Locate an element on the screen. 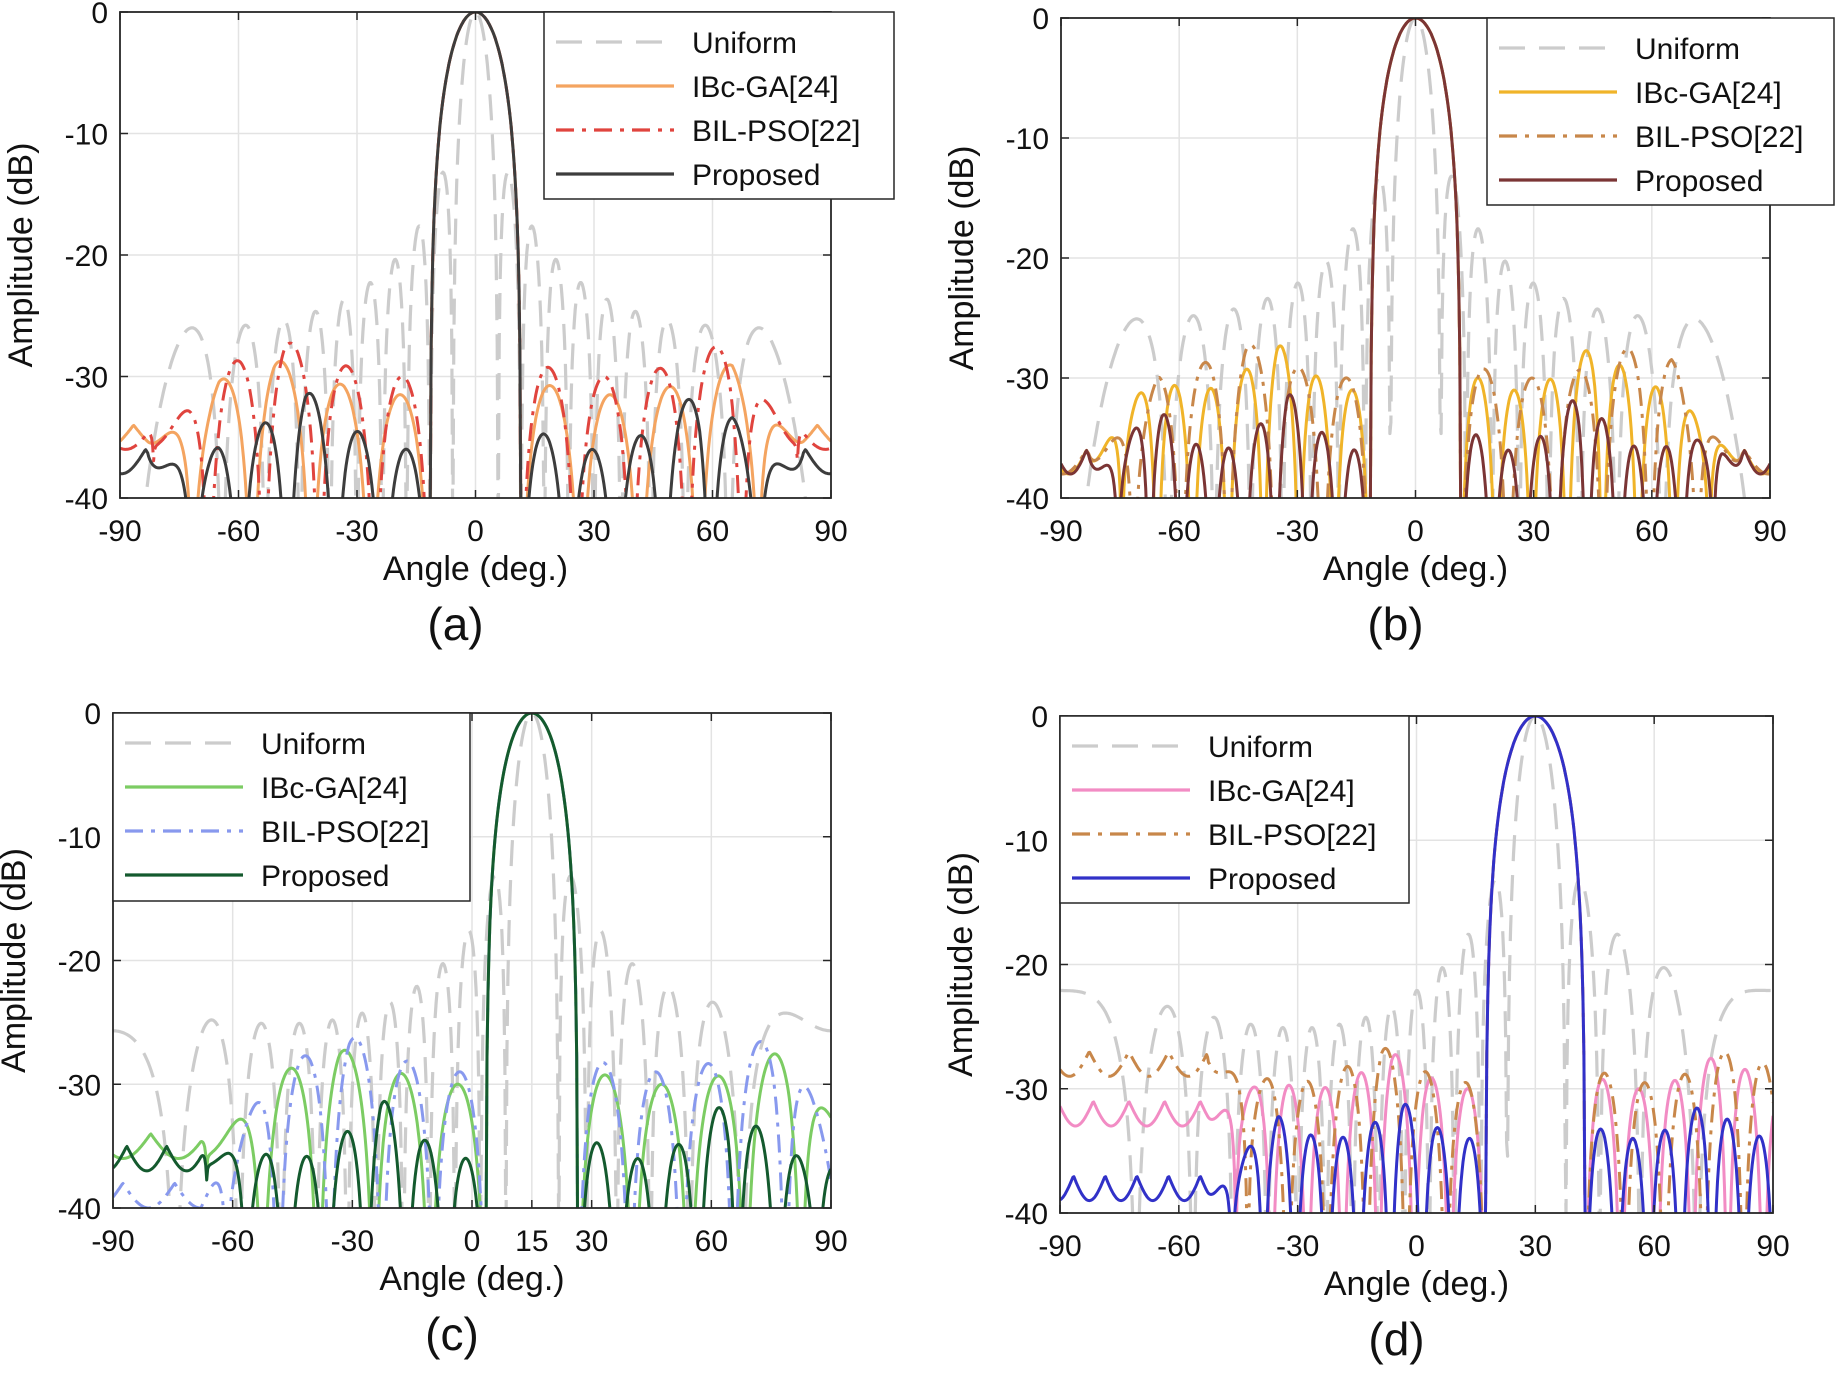 This screenshot has width=1836, height=1378. panel-label: (a) is located at coordinates (455, 624).